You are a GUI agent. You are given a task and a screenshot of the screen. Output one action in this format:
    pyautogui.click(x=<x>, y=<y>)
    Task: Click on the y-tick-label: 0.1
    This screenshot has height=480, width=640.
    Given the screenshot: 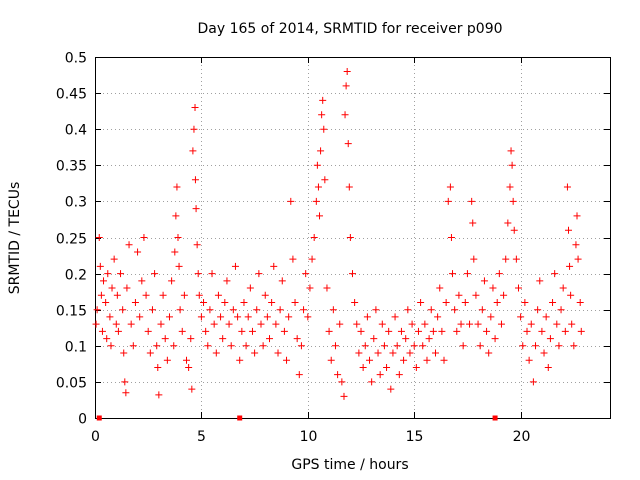 What is the action you would take?
    pyautogui.click(x=76, y=348)
    